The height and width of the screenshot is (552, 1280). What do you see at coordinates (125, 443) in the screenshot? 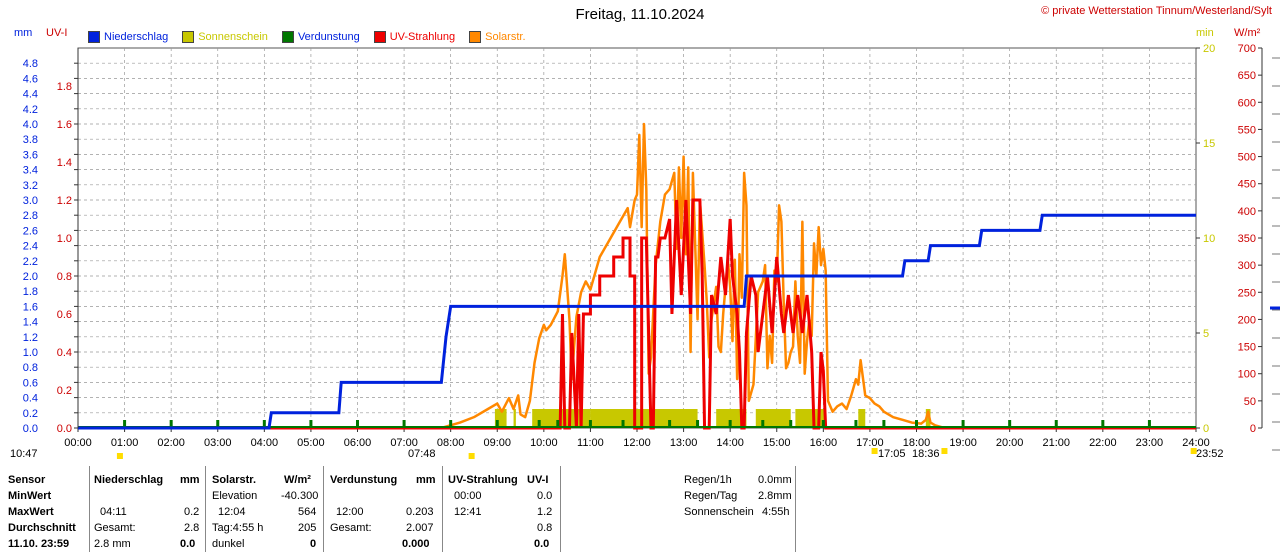
I see `axis-tick-time: 01:00` at bounding box center [125, 443].